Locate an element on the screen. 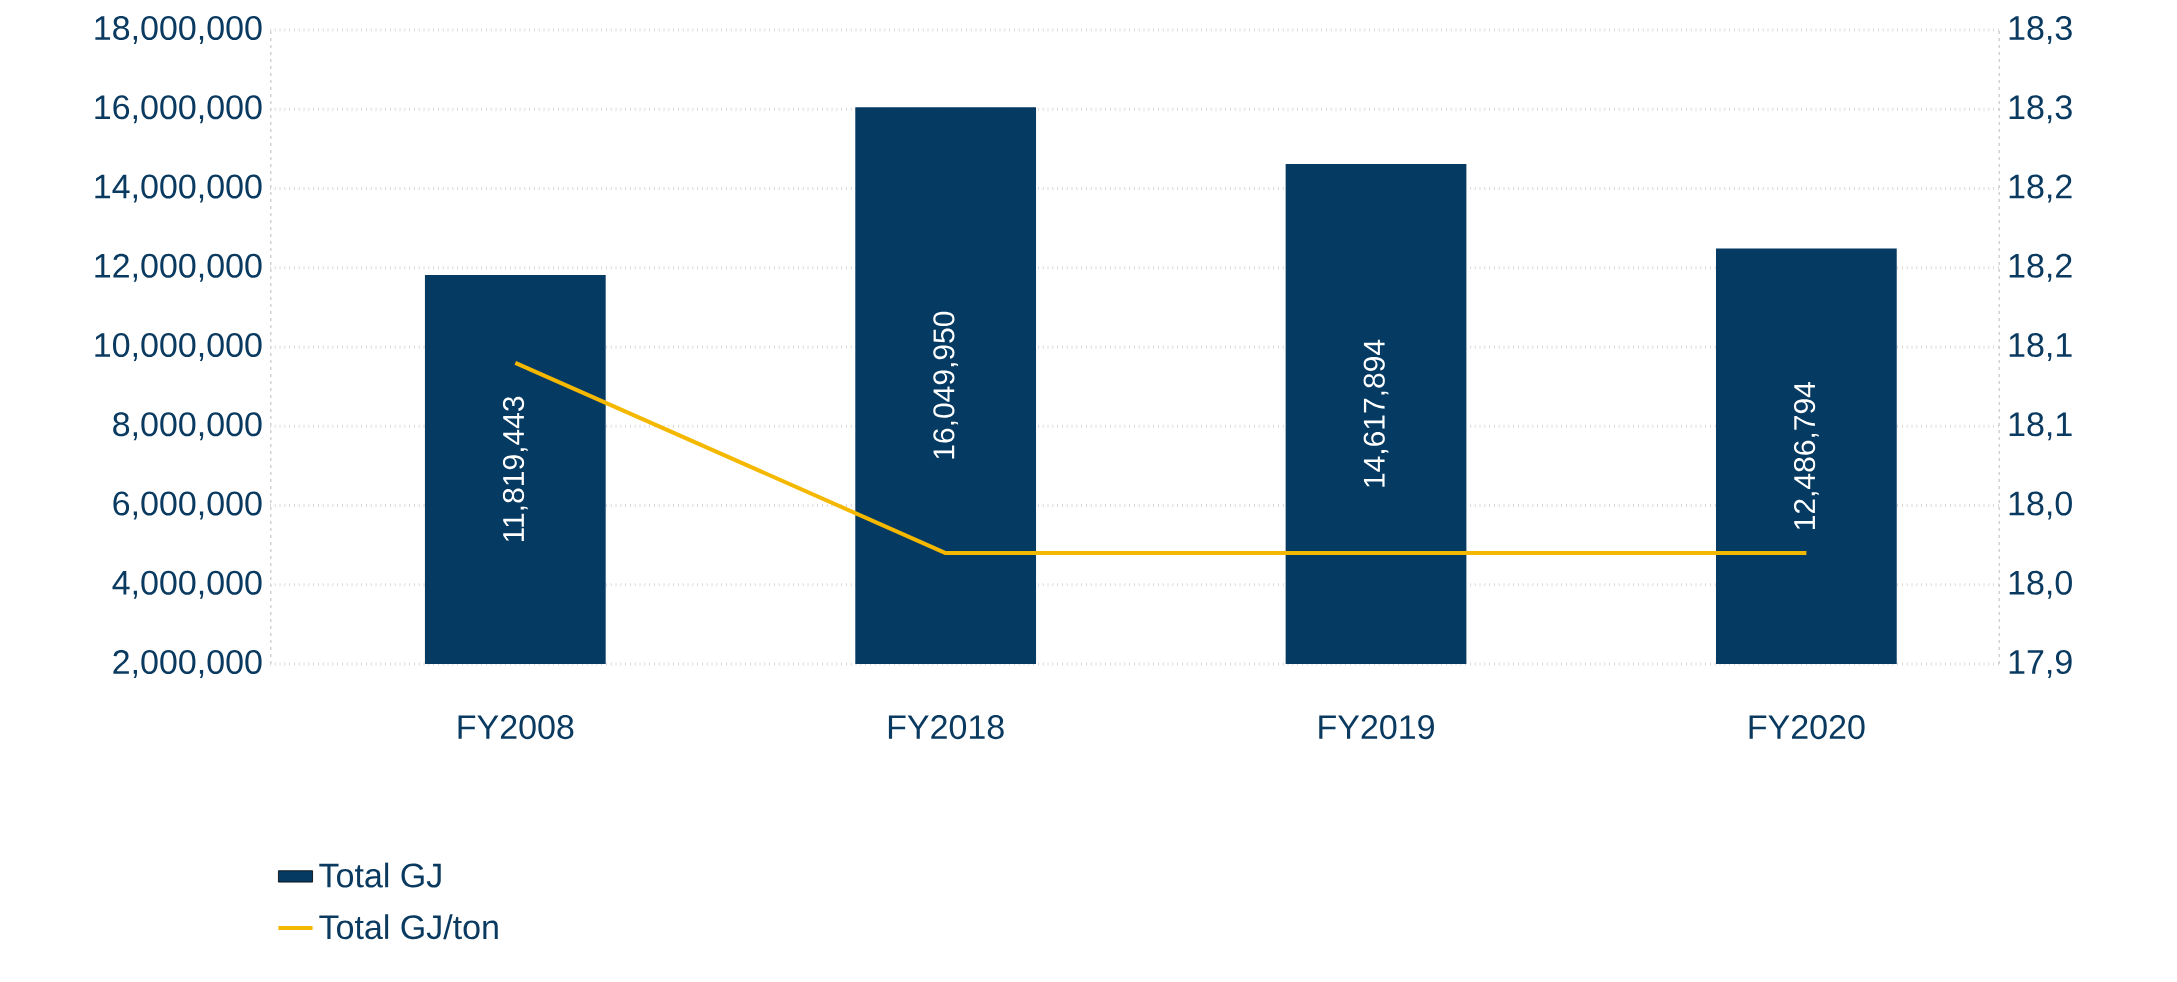 The width and height of the screenshot is (2177, 982). x-tick-label: FY2018 is located at coordinates (946, 727).